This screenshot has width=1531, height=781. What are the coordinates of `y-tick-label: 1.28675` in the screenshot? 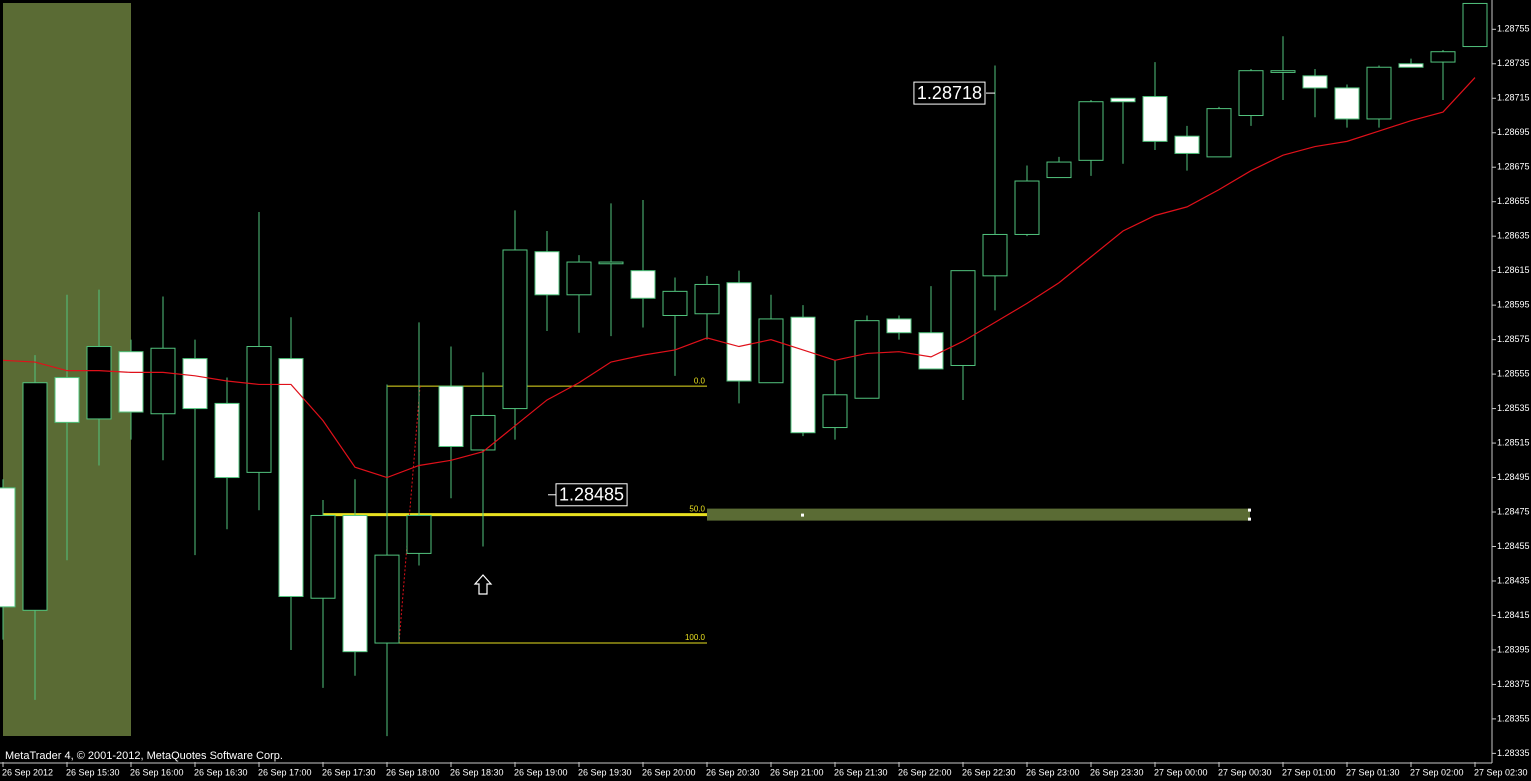 It's located at (1513, 167).